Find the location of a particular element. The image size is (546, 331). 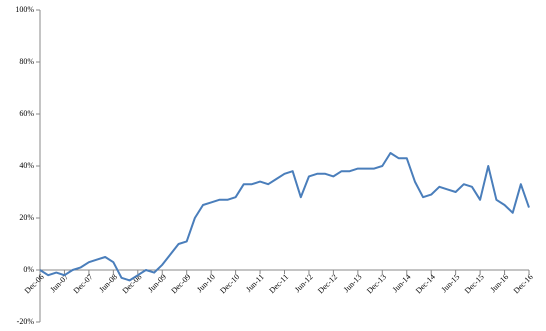

x-tick-label: Dec-16 is located at coordinates (523, 283).